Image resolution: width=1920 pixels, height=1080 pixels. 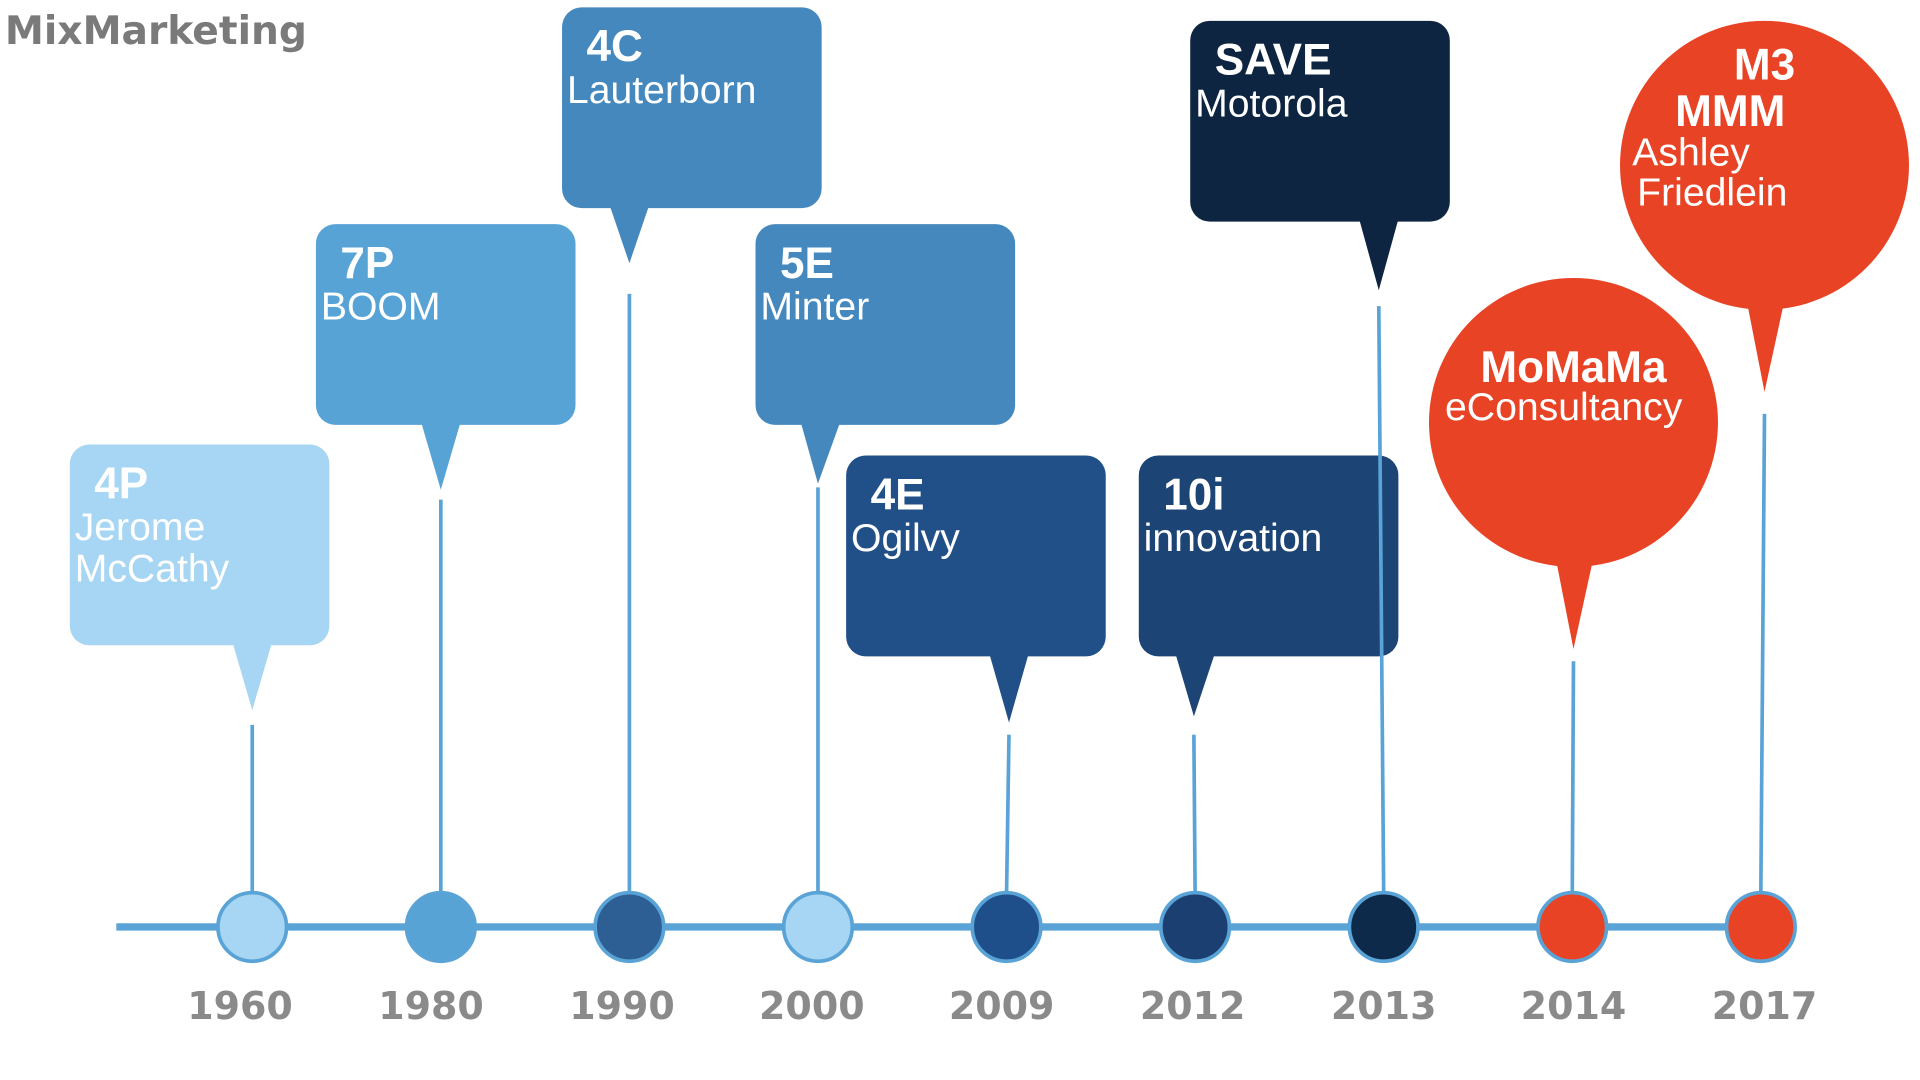 I want to click on callout-label: M3, so click(x=1764, y=65).